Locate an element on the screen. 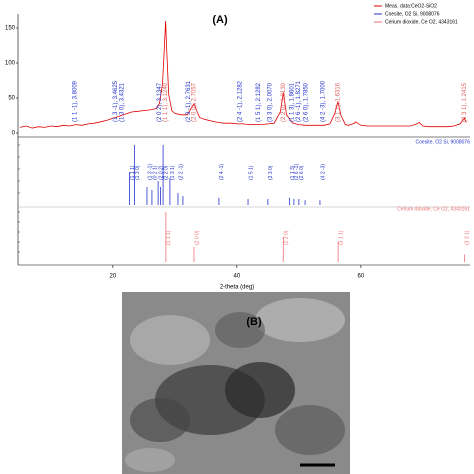  panel-label: (B) is located at coordinates (254, 322).